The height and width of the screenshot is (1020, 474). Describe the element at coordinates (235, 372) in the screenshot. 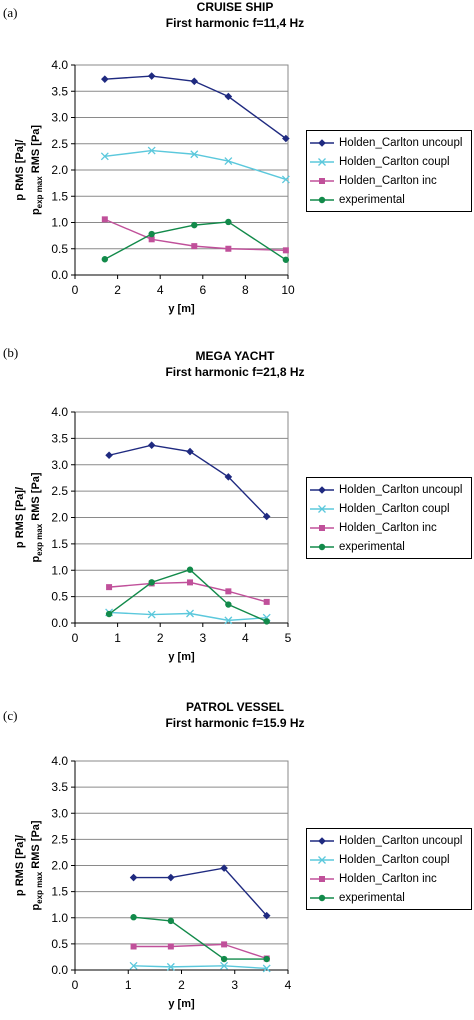

I see `chart-subtitle: First harmonic f=21,8 Hz` at that location.